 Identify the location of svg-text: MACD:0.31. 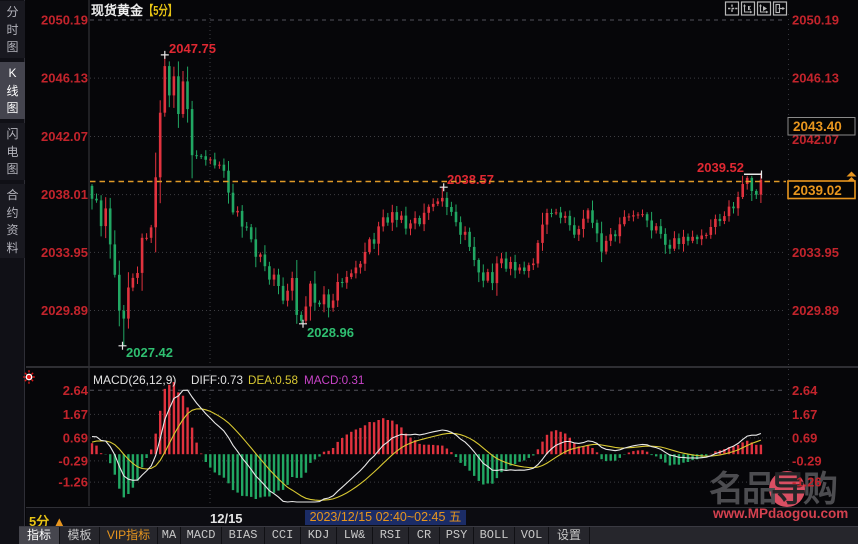
(334, 380).